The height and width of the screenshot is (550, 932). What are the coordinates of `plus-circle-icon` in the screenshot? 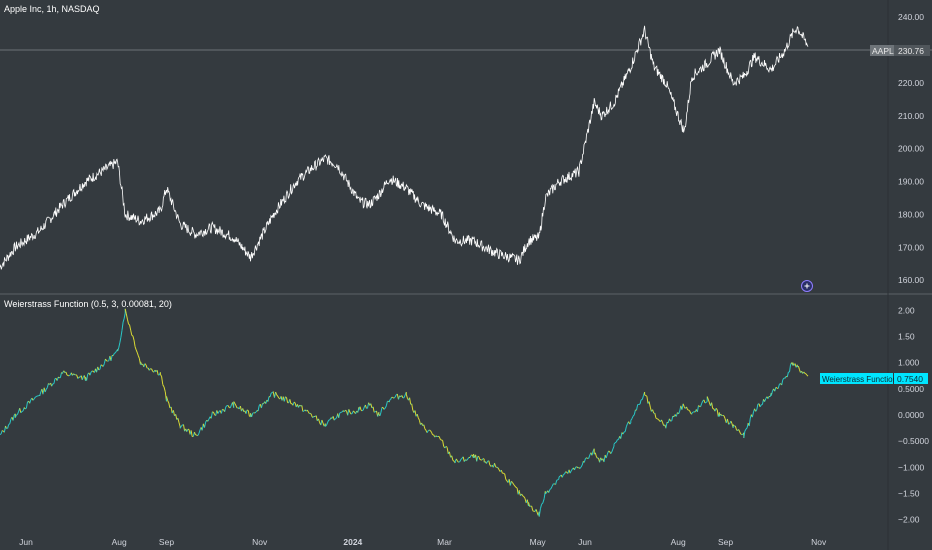 It's located at (807, 286).